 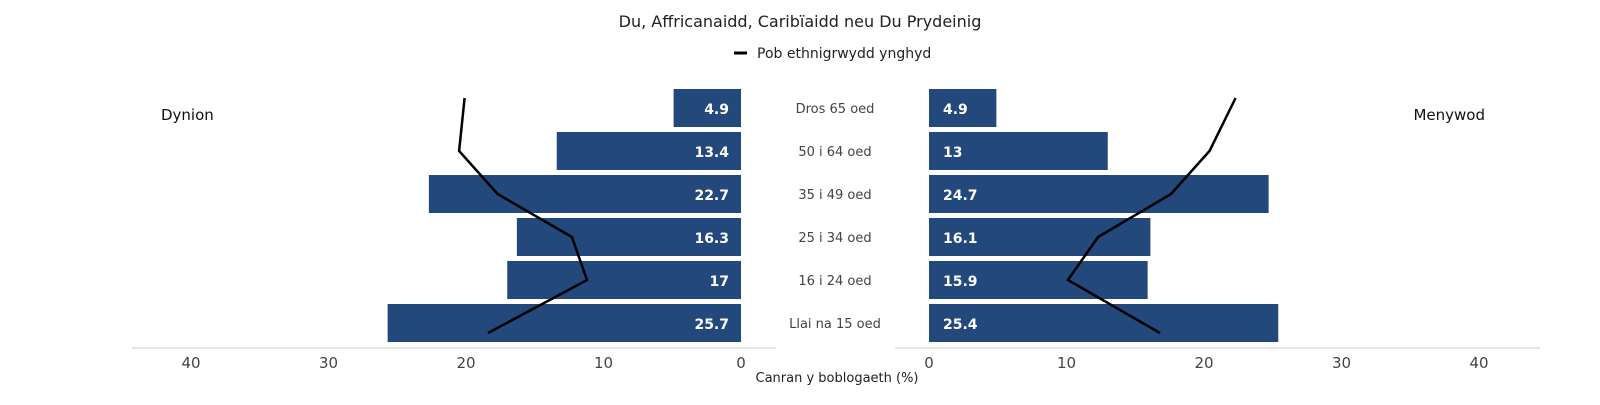 I want to click on data-label-male: 17, so click(x=719, y=282).